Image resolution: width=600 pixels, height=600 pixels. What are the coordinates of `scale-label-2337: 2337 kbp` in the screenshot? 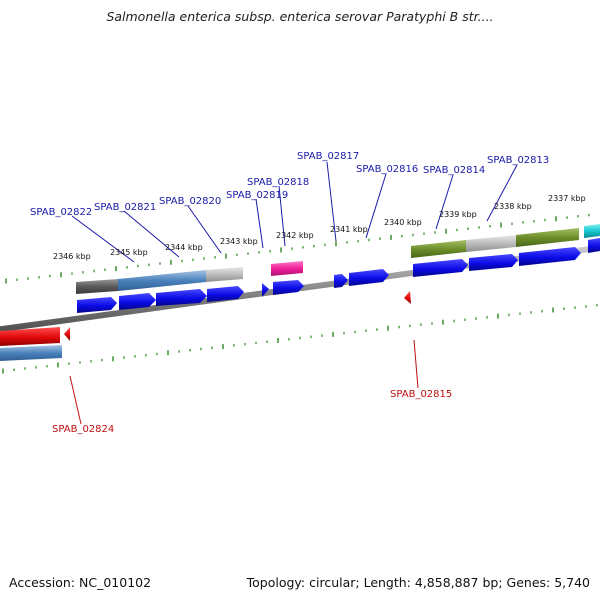 It's located at (567, 198).